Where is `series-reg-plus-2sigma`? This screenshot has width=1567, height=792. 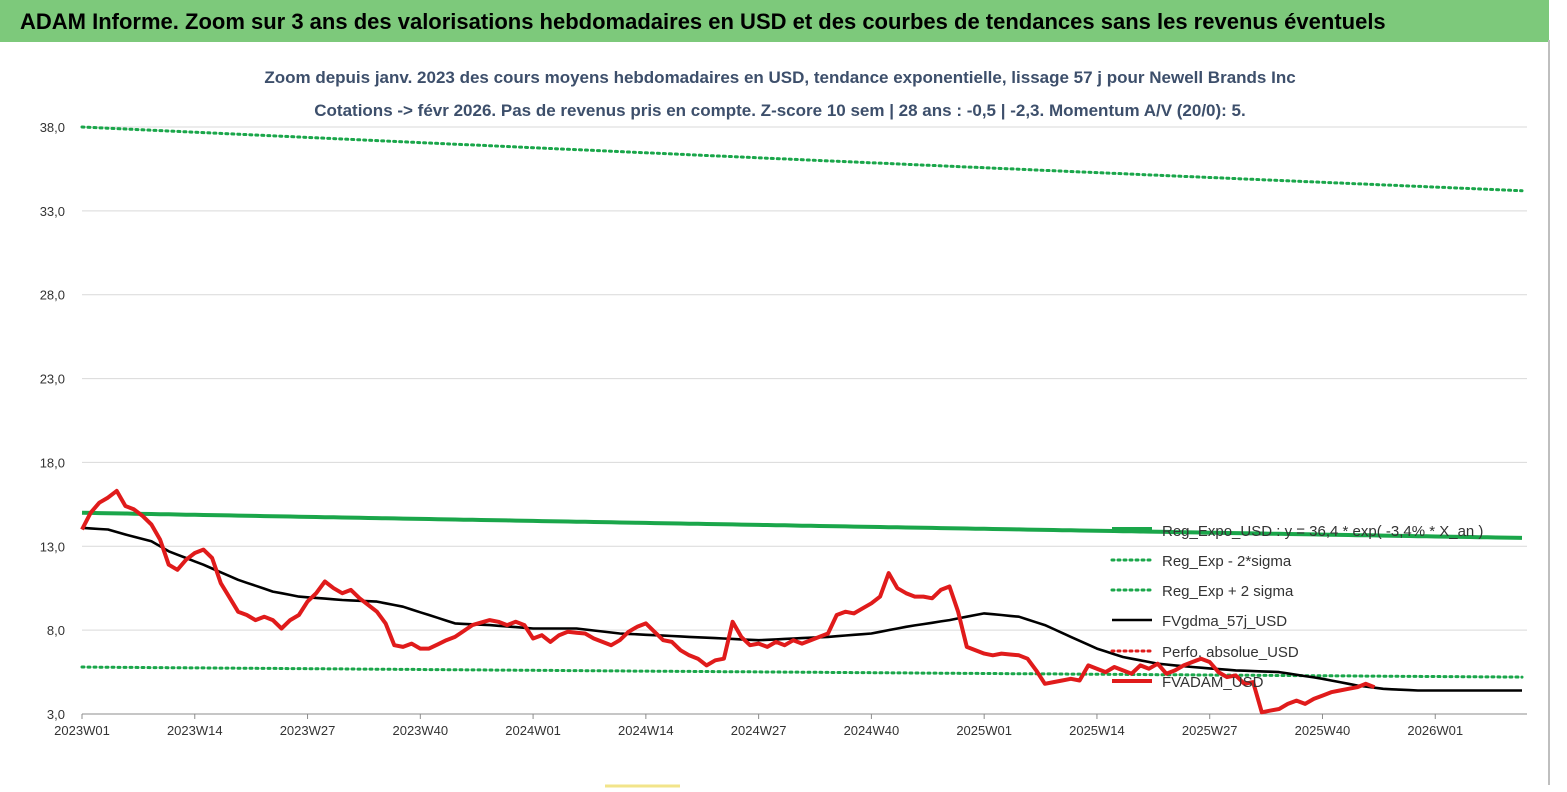 series-reg-plus-2sigma is located at coordinates (802, 159).